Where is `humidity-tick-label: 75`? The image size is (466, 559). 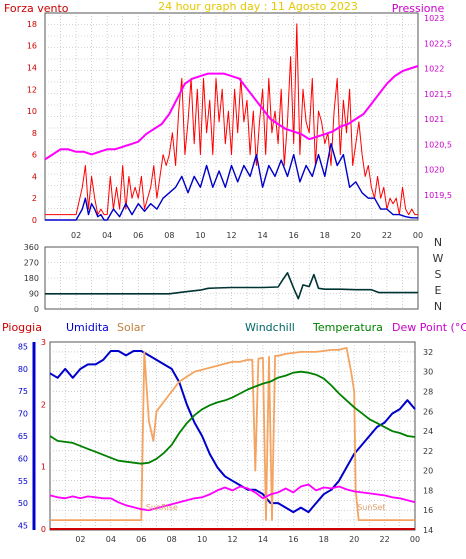
humidity-tick-label: 75 is located at coordinates (23, 391).